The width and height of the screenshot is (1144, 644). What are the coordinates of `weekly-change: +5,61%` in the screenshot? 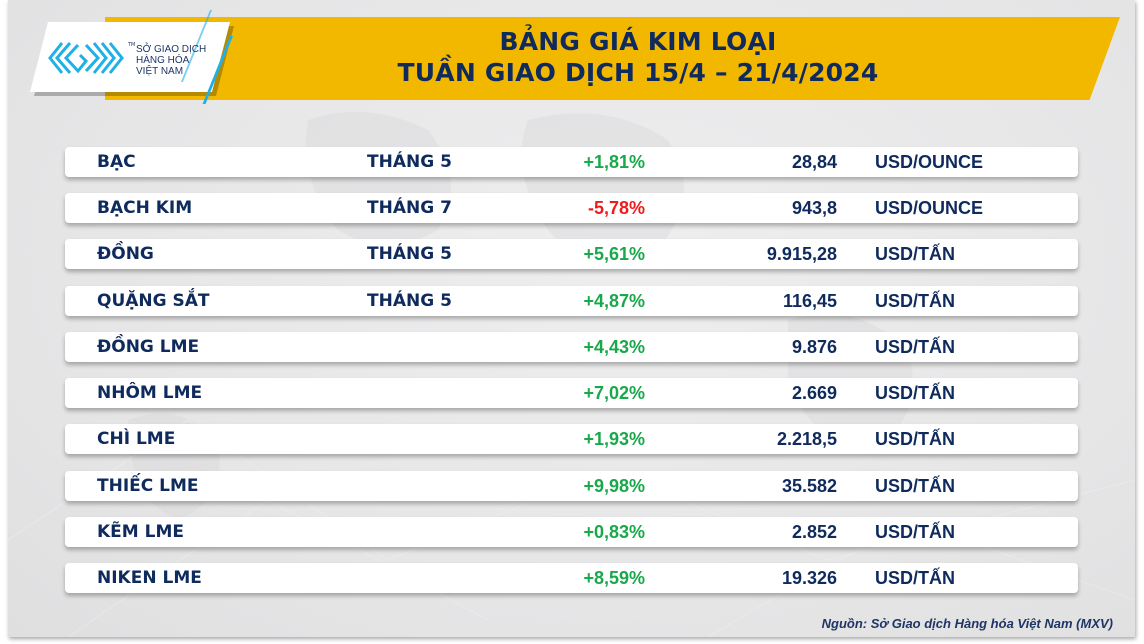 It's located at (614, 254).